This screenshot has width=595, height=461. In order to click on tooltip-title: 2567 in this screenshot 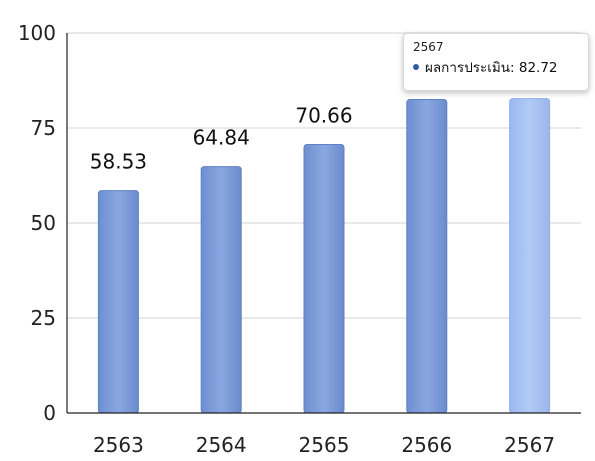, I will do `click(428, 47)`.